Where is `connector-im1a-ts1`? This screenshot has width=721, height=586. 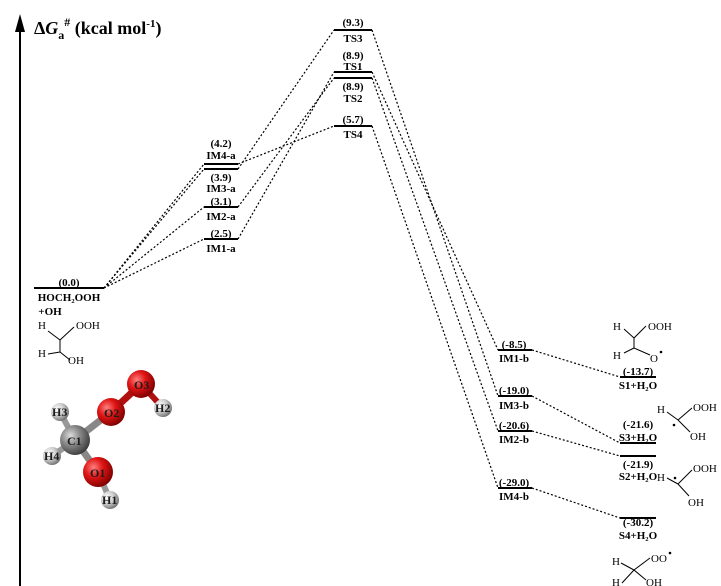 connector-im1a-ts1 is located at coordinates (286, 155).